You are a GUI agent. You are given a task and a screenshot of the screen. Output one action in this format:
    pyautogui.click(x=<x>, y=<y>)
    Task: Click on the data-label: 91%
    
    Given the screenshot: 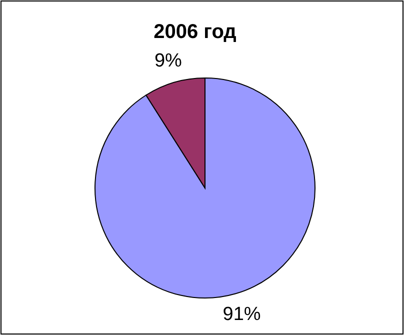 What is the action you would take?
    pyautogui.click(x=241, y=314)
    